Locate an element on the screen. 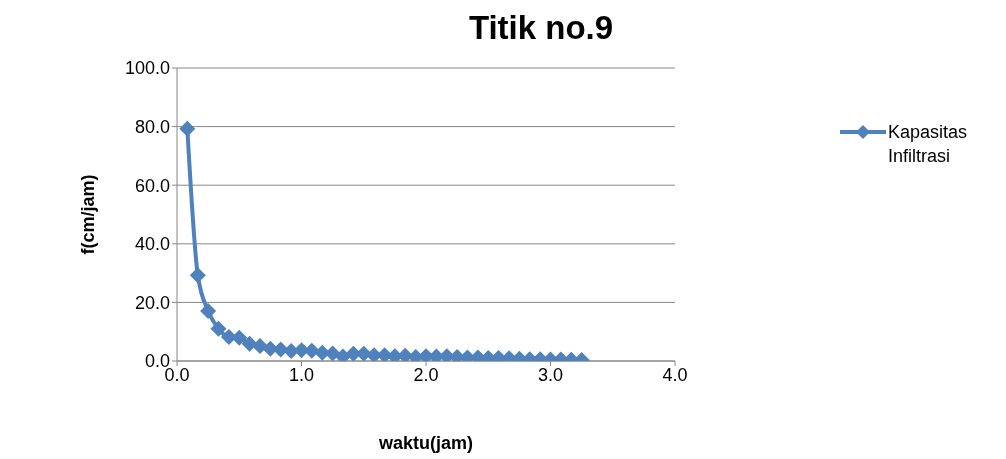 Image resolution: width=1006 pixels, height=459 pixels. legend-label: Kapasitas Infiltrasi is located at coordinates (928, 144).